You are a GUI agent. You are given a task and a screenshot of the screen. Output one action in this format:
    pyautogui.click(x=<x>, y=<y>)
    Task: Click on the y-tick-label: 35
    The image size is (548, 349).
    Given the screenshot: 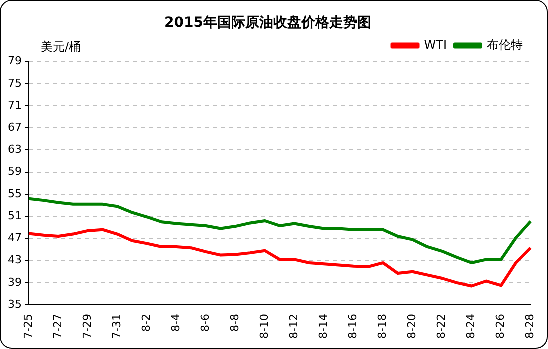 What is the action you would take?
    pyautogui.click(x=15, y=304)
    